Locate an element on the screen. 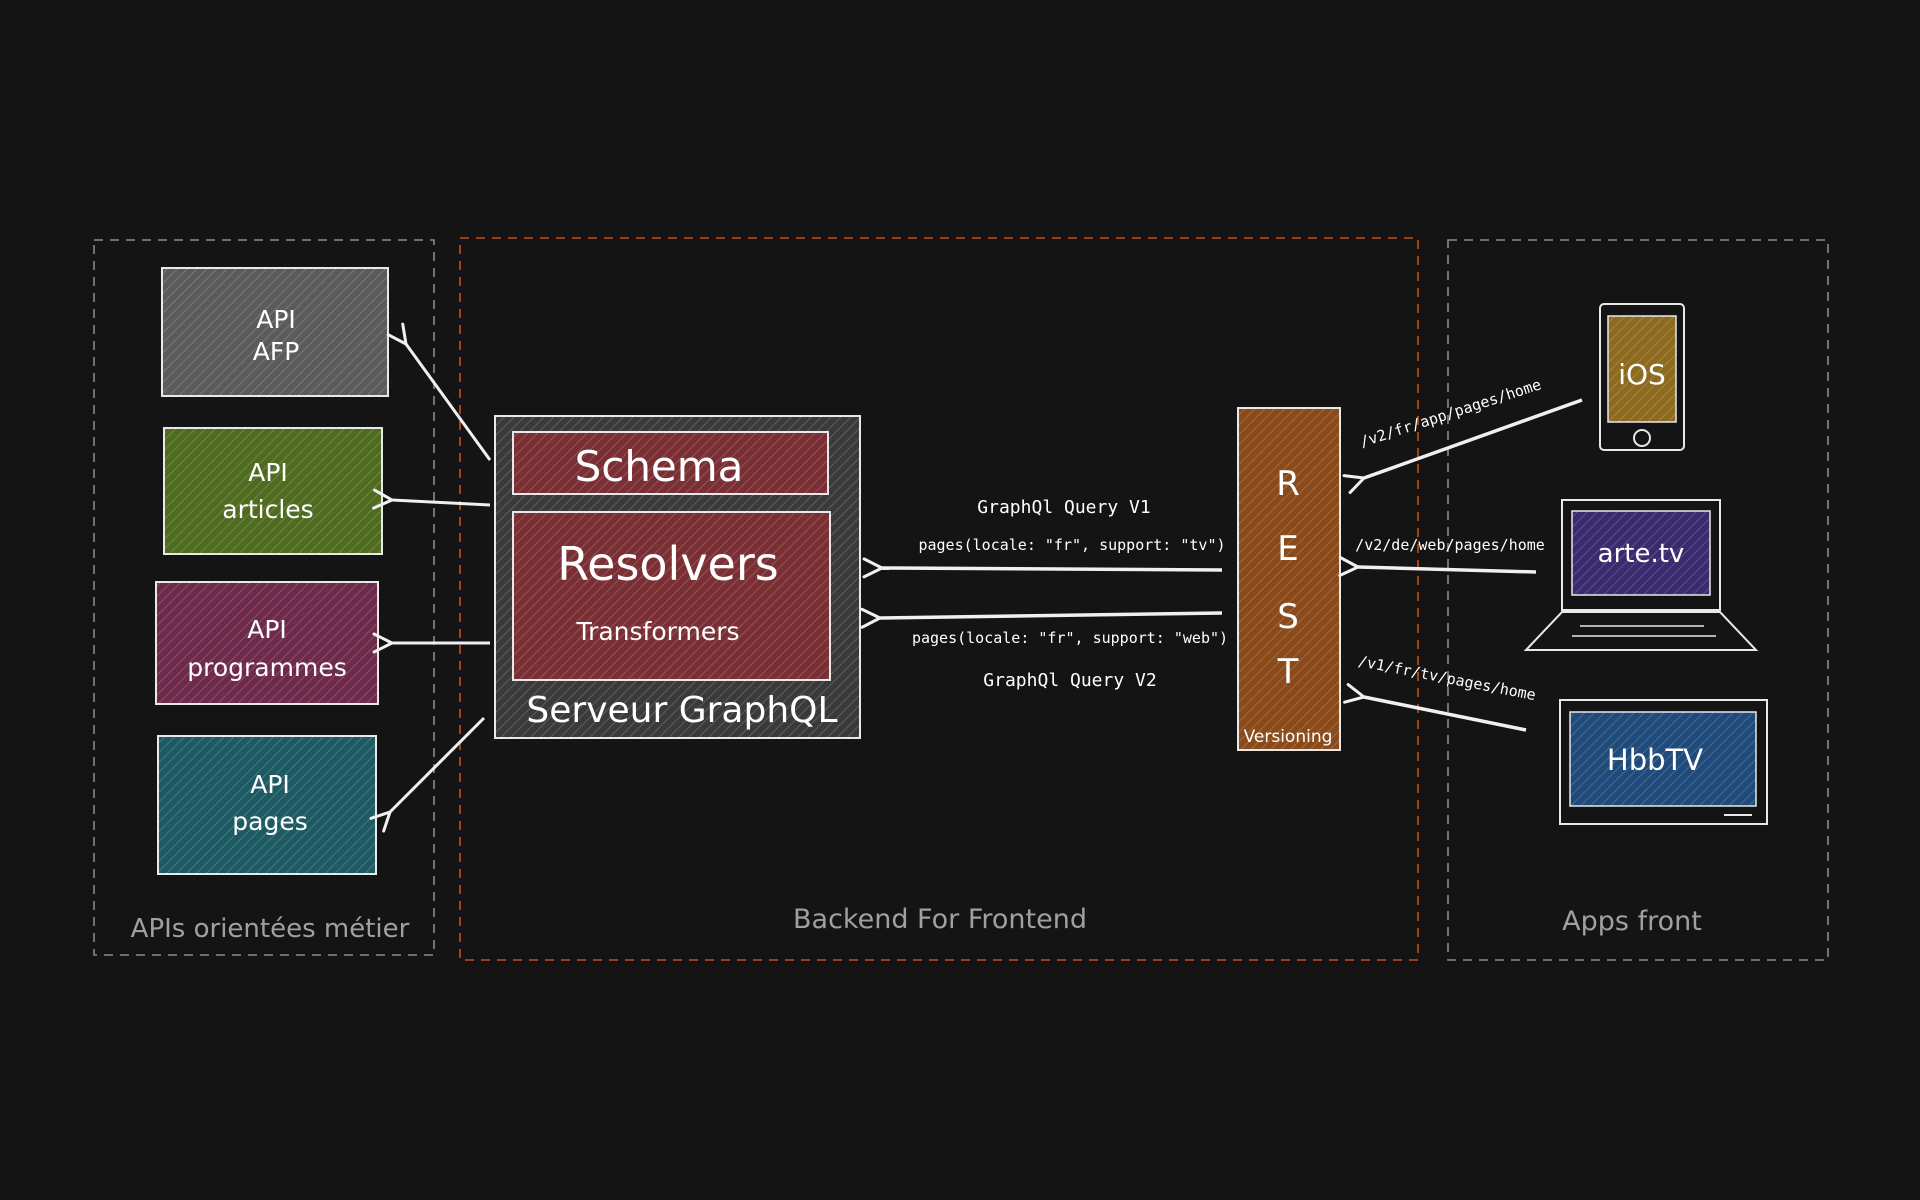  arrow-ios-route is located at coordinates (1462, 446).